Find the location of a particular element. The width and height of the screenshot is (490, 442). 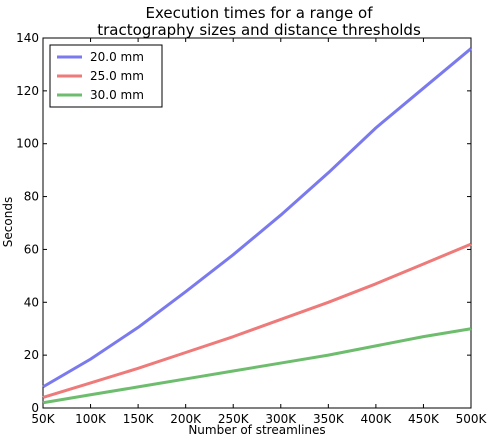

y-tick-label: 0 is located at coordinates (35, 408).